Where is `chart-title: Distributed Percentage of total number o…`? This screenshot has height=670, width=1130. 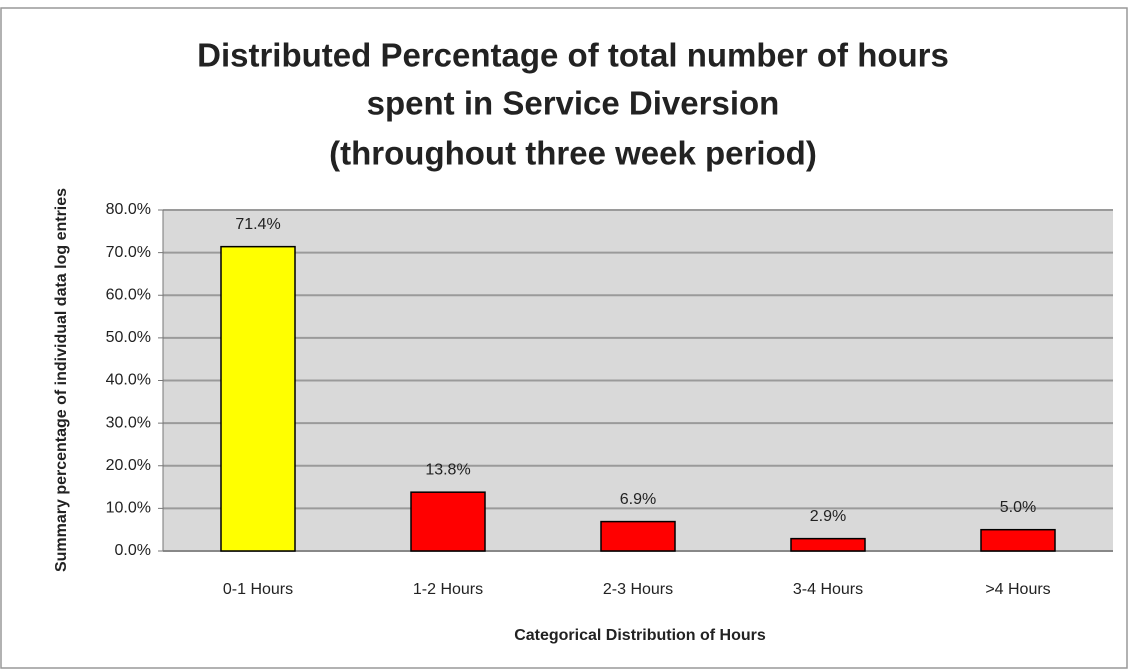
chart-title: Distributed Percentage of total number o… is located at coordinates (573, 55).